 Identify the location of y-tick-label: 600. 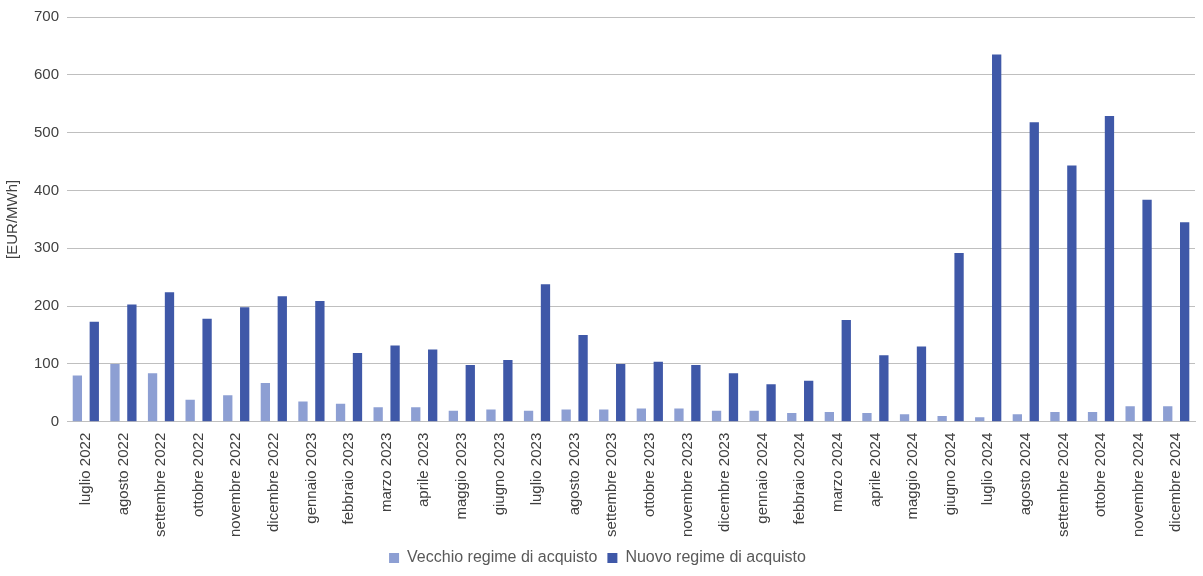
(47, 73).